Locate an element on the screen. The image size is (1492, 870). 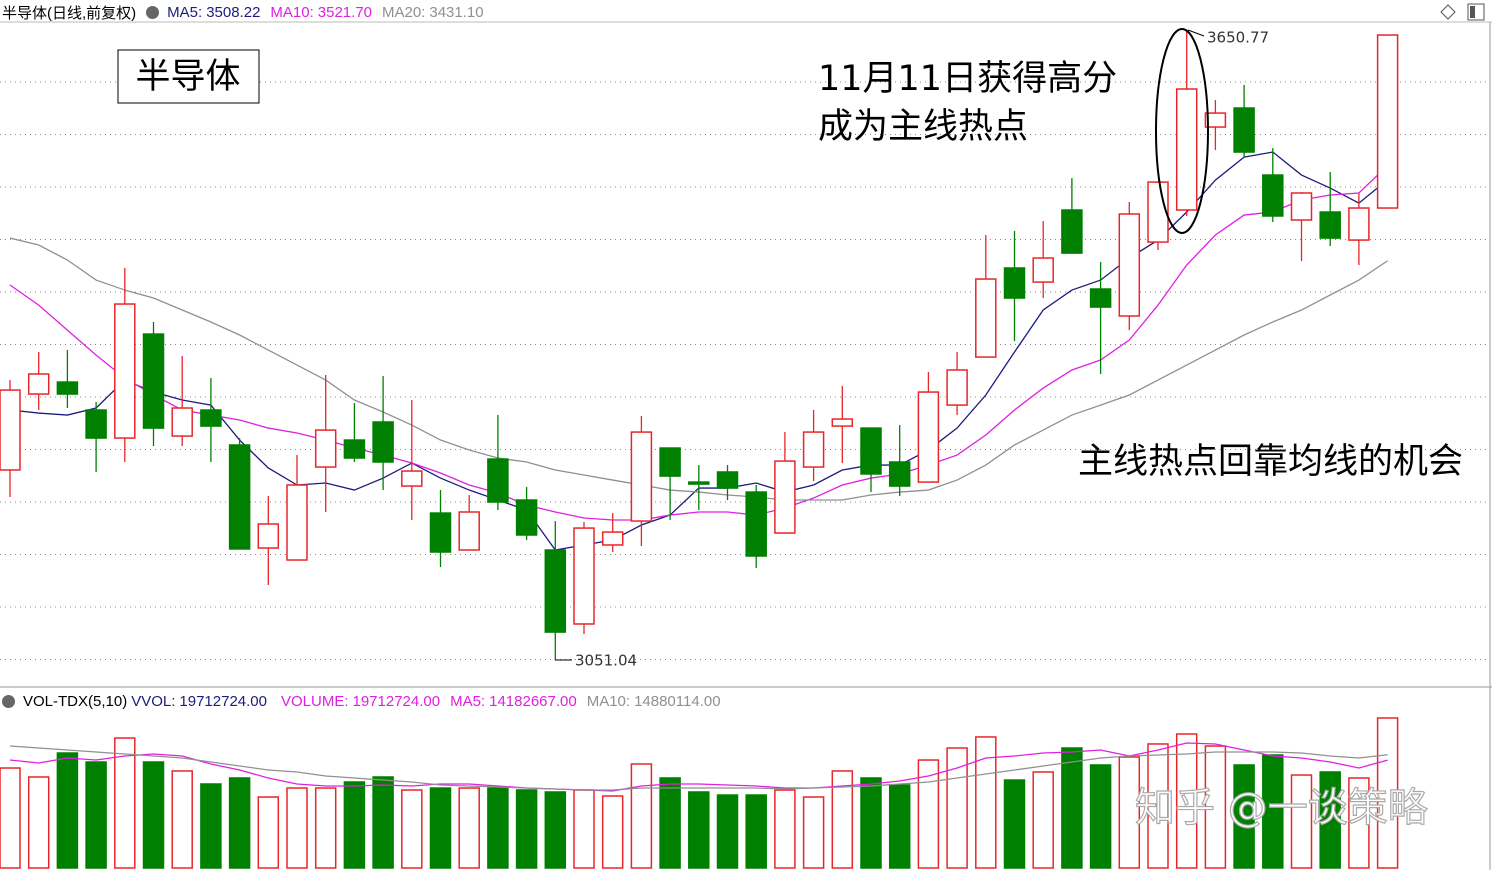
vvol-name: VVOL: is located at coordinates (153, 701).